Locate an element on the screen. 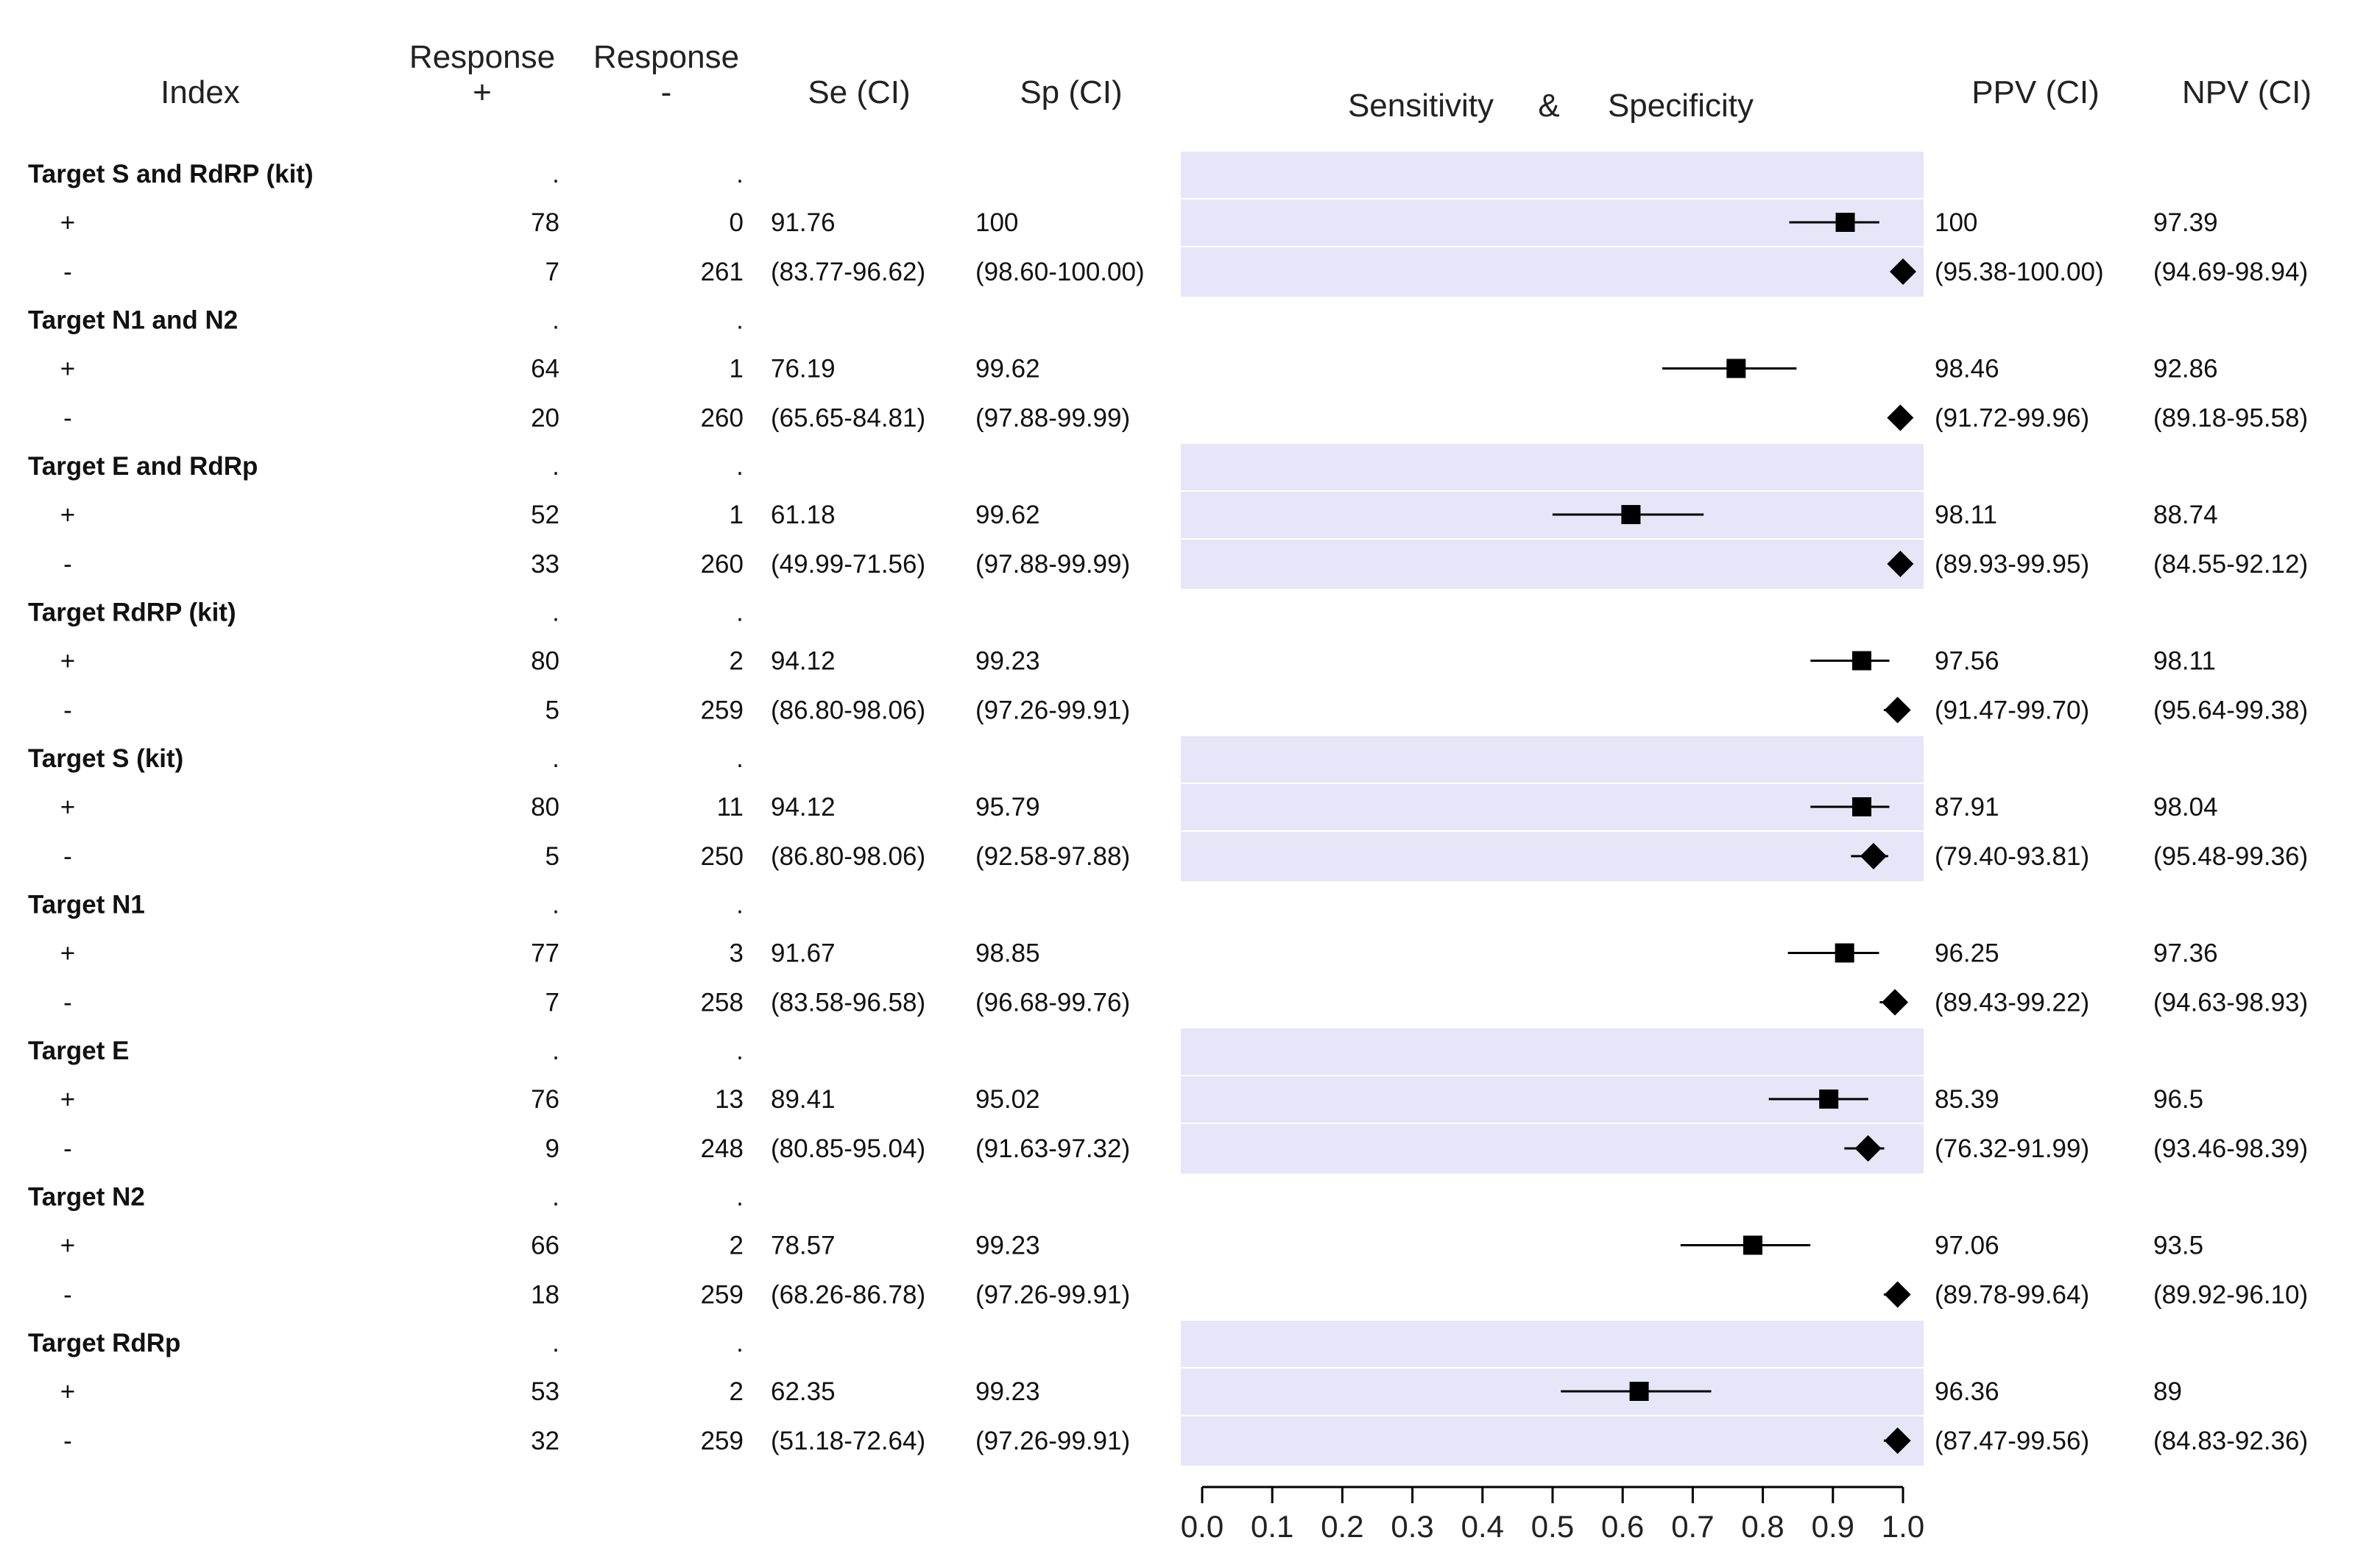  group-4-pos-count-a: 80 is located at coordinates (545, 661).